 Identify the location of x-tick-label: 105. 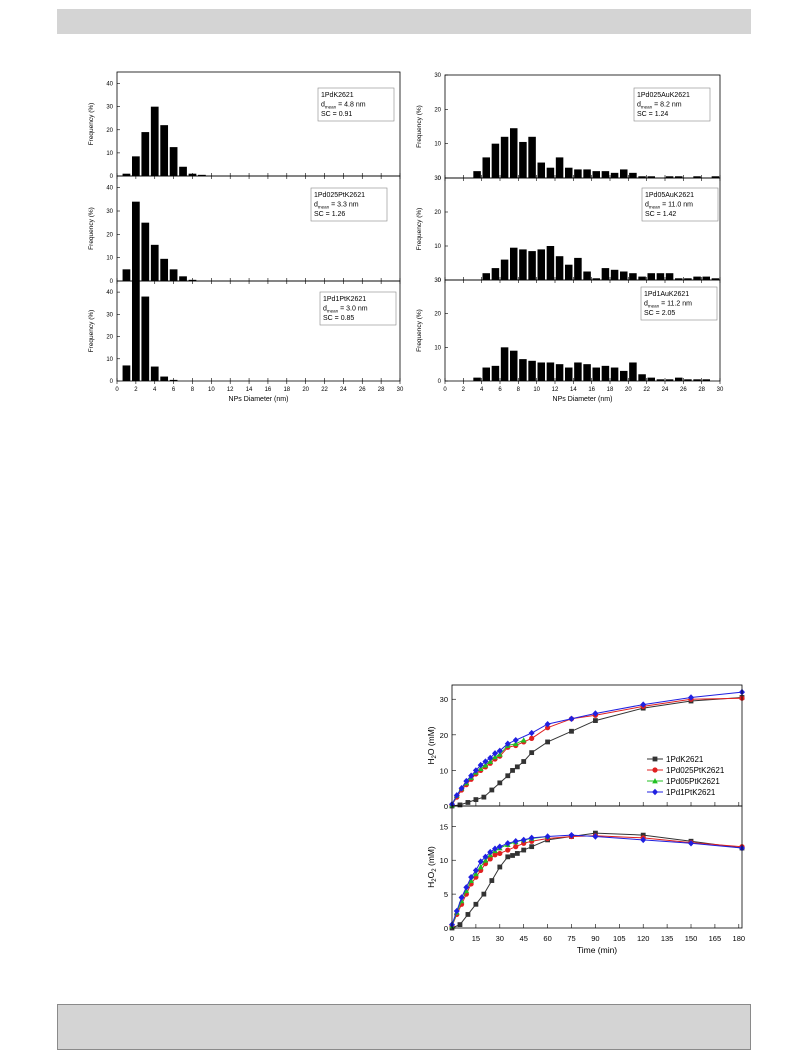
(619, 938).